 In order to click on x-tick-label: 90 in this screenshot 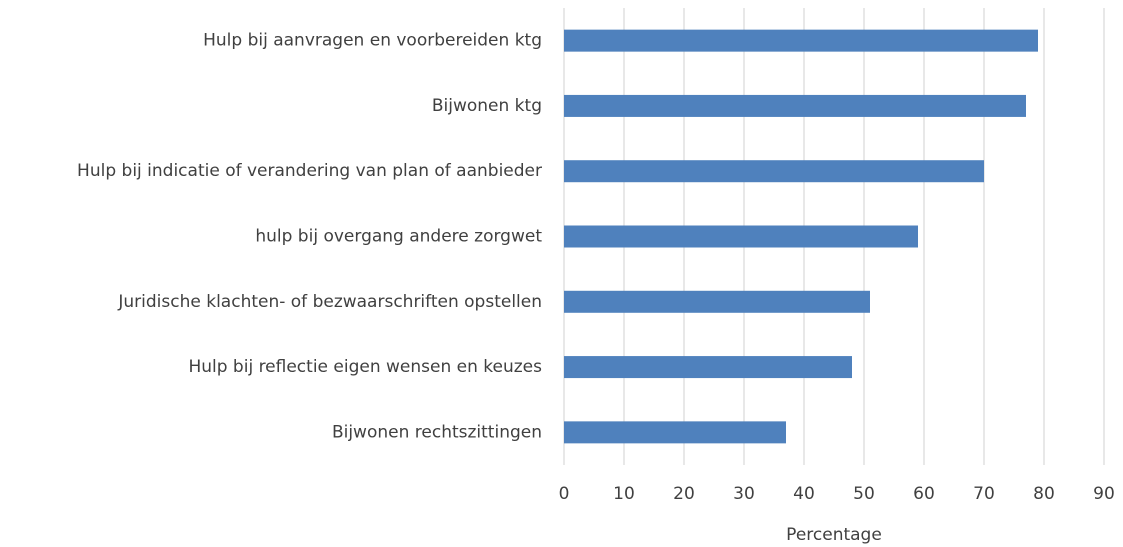, I will do `click(1104, 494)`.